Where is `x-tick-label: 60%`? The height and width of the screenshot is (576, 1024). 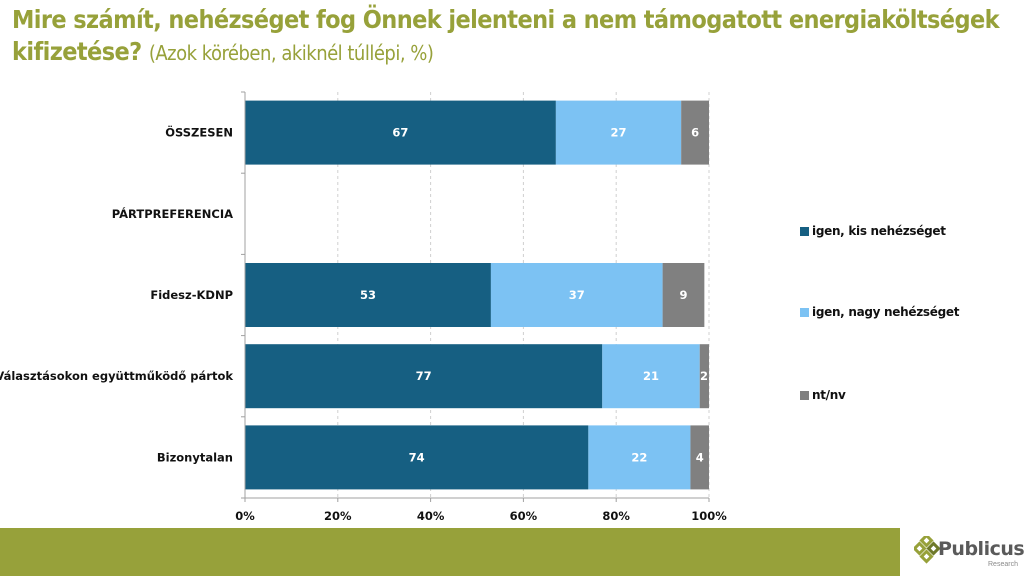
x-tick-label: 60% is located at coordinates (524, 516).